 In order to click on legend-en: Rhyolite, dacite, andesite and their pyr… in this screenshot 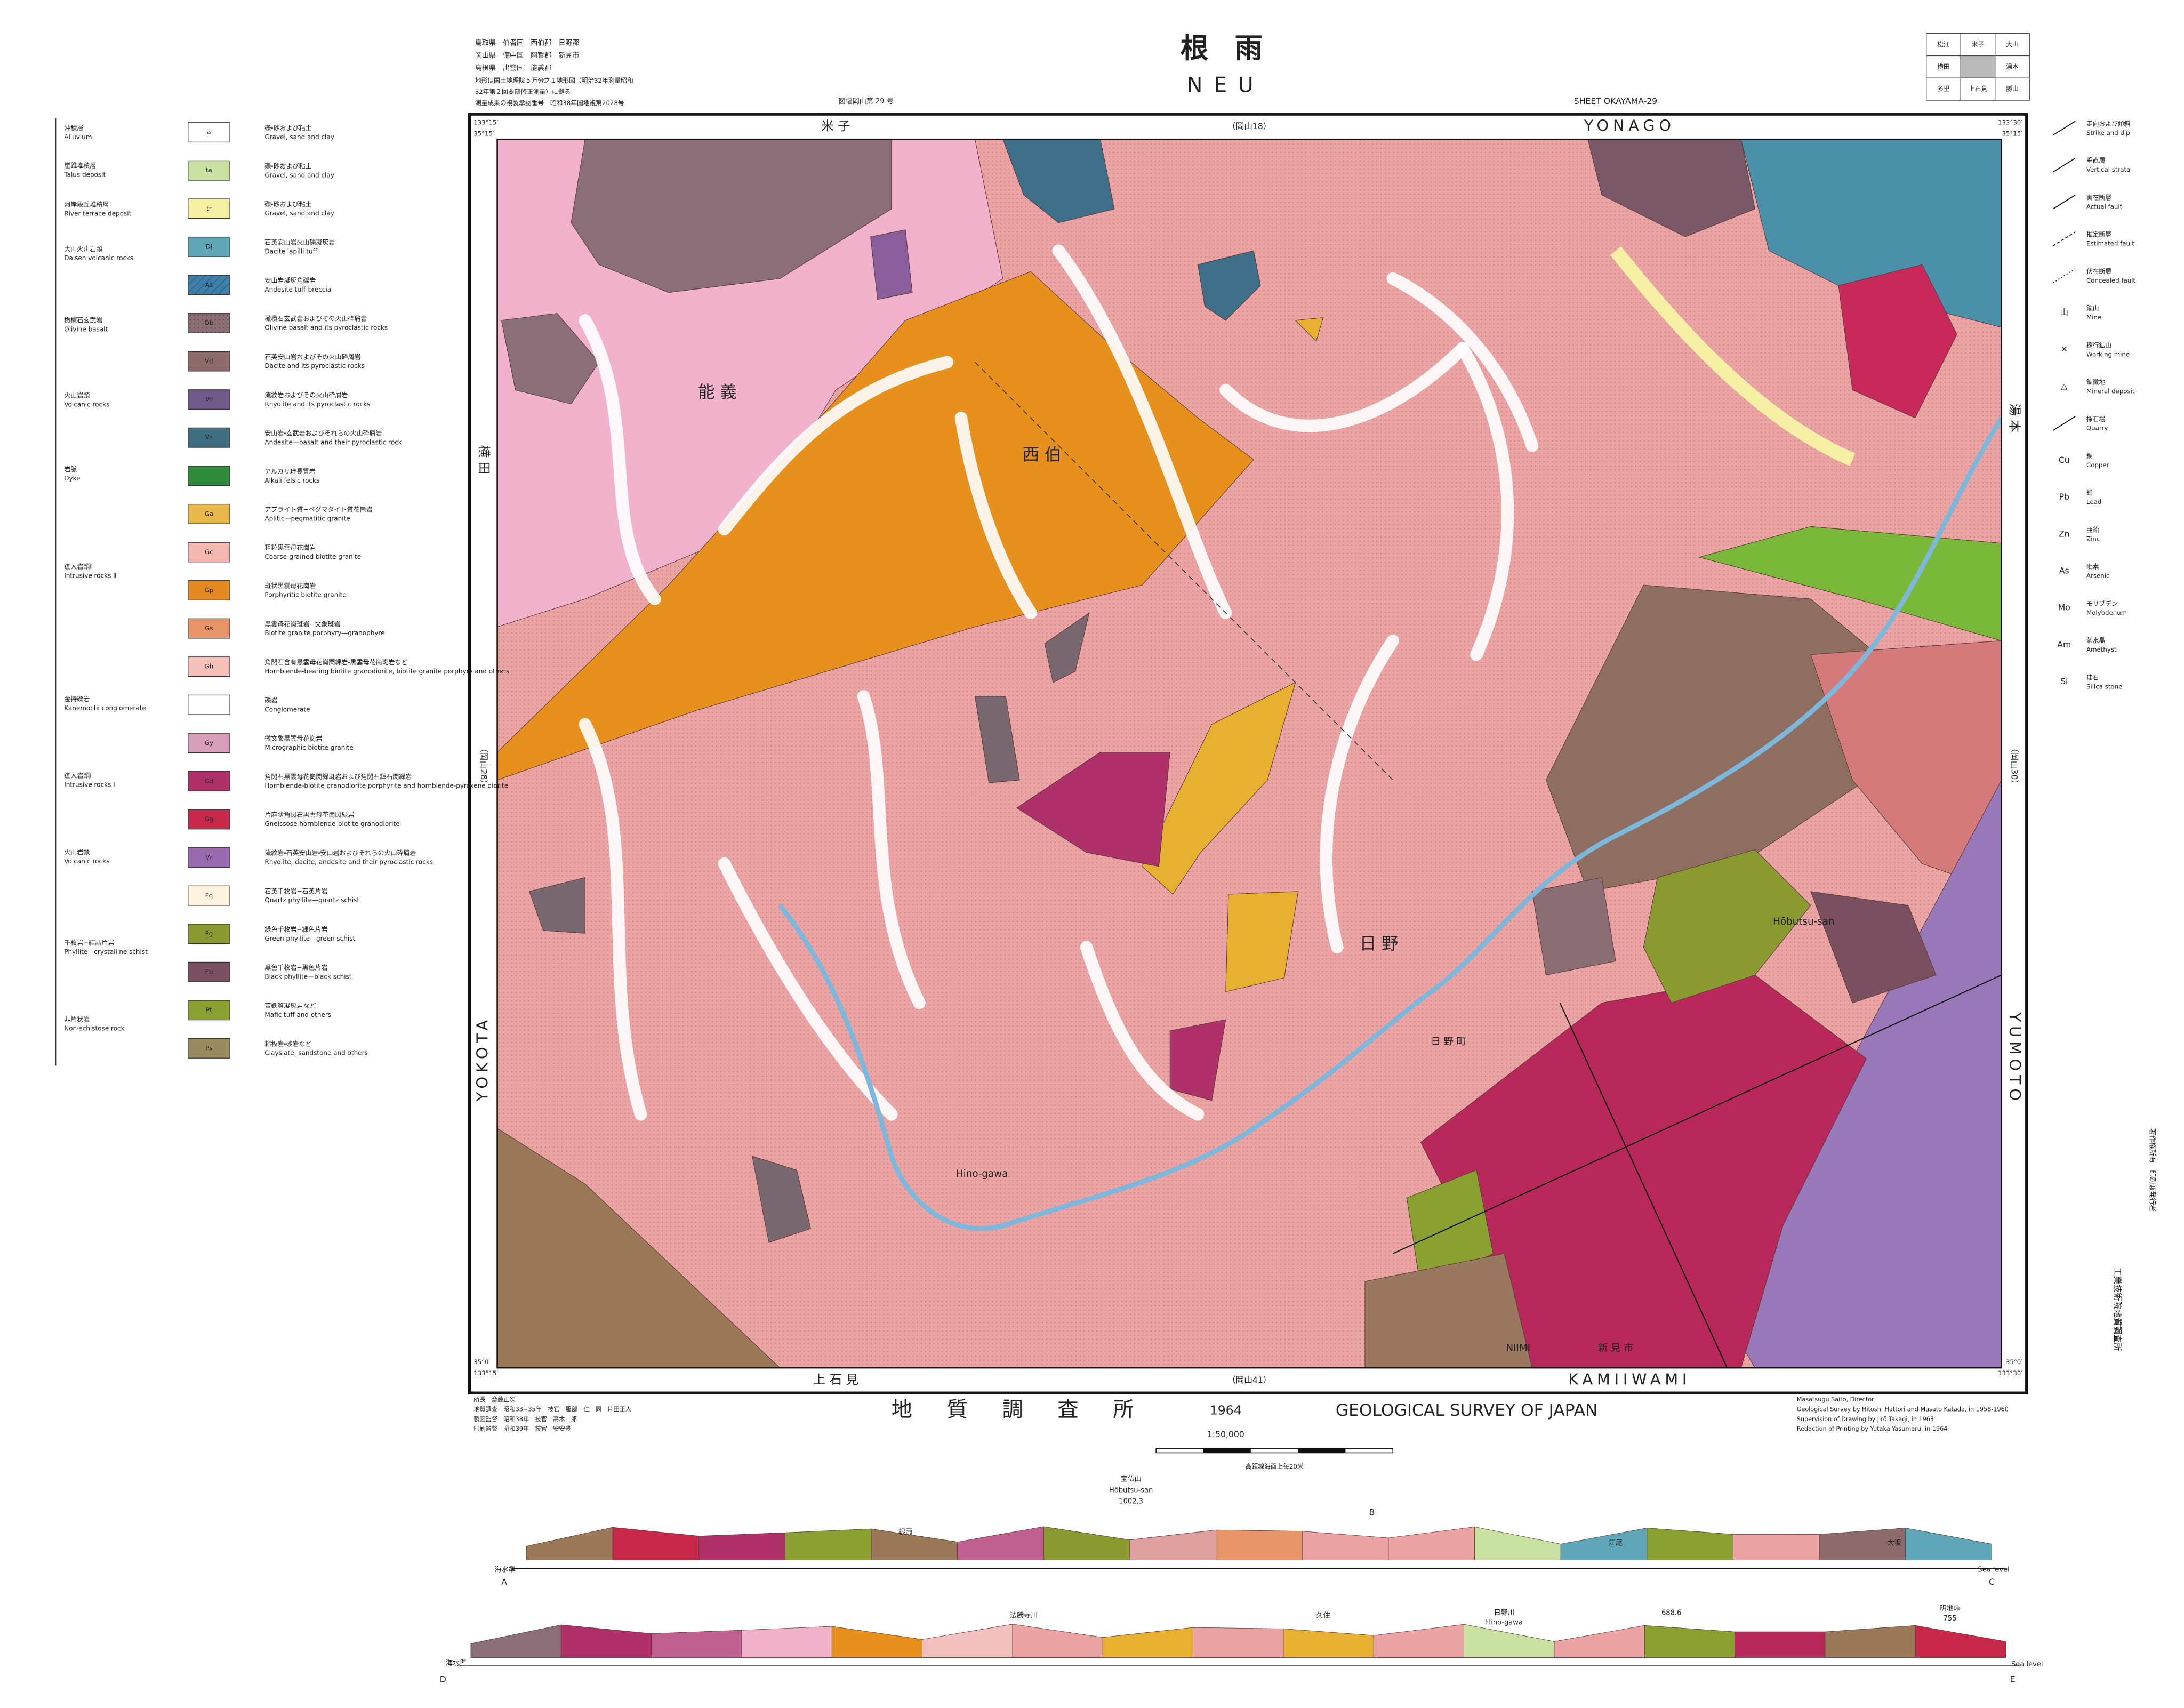, I will do `click(348, 862)`.